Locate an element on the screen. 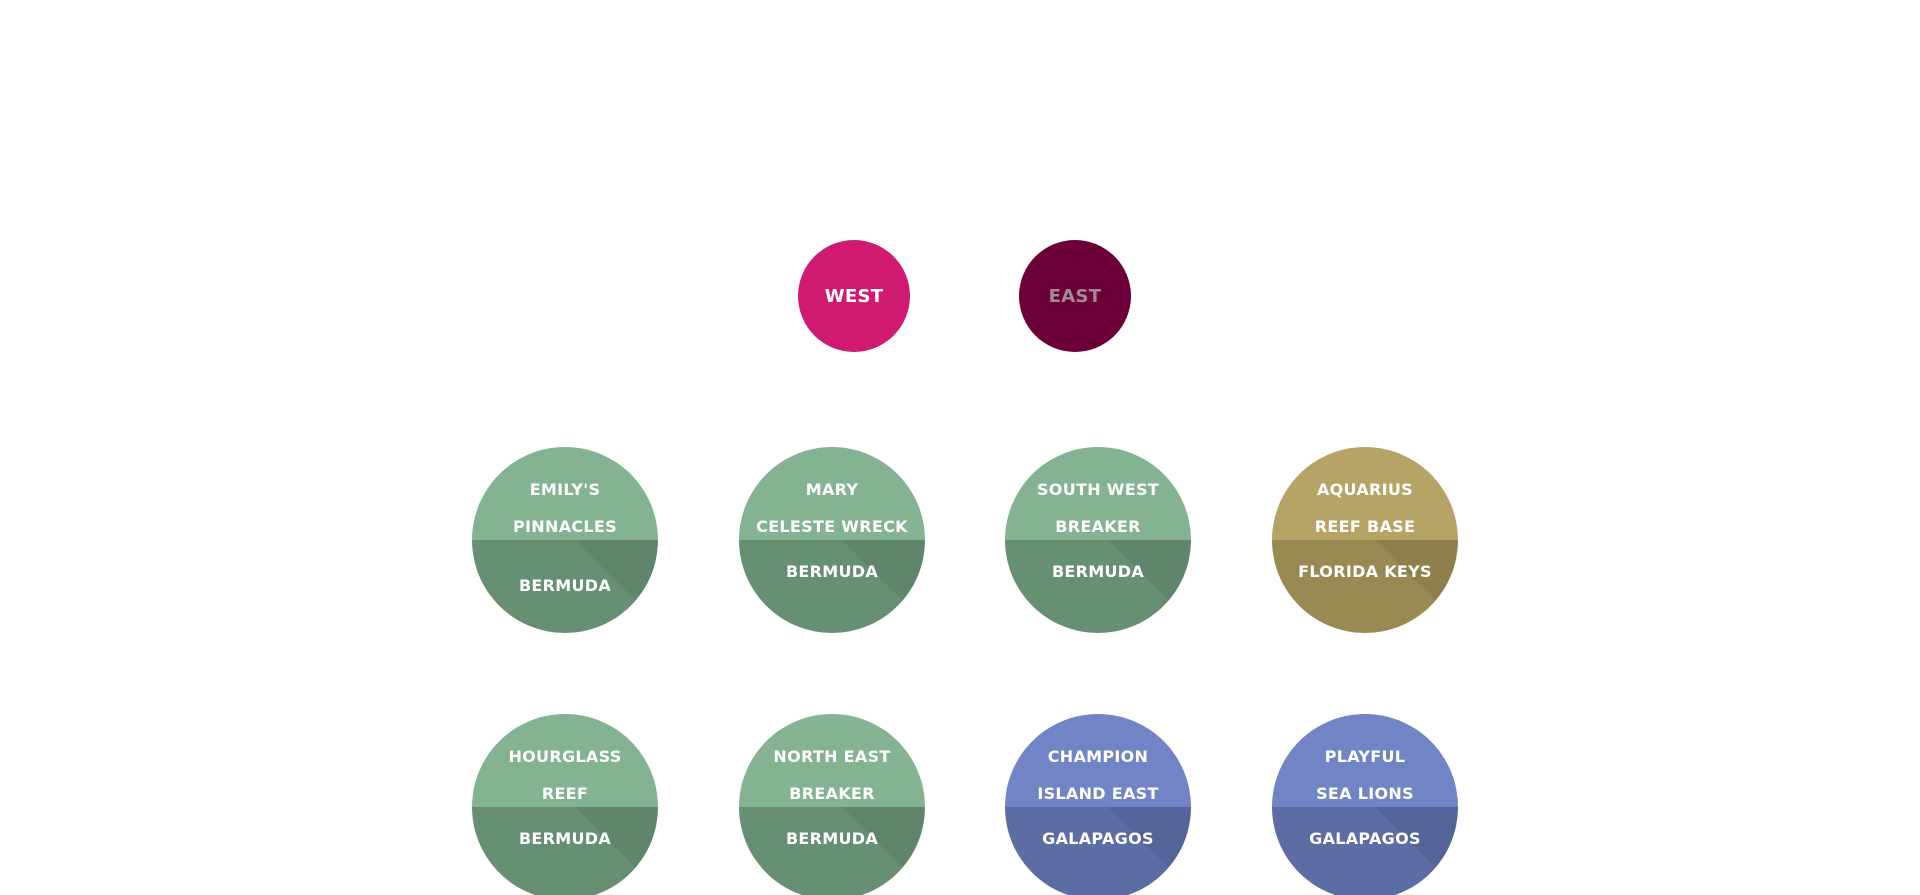 The height and width of the screenshot is (895, 1920). filter-east-label: EAST is located at coordinates (1075, 296).